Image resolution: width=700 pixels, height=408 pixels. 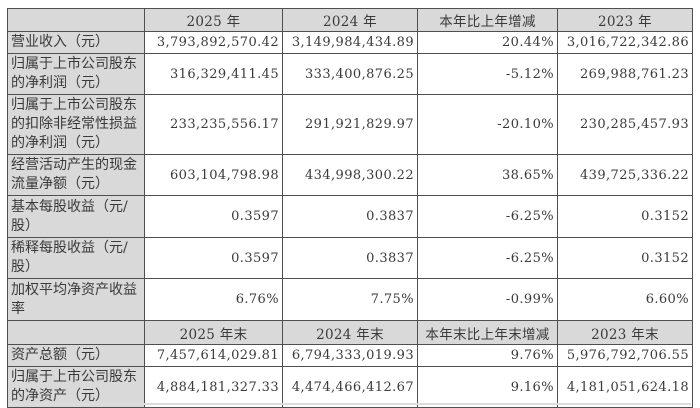 What do you see at coordinates (213, 387) in the screenshot?
I see `value-cell: 4,884,181,327.33` at bounding box center [213, 387].